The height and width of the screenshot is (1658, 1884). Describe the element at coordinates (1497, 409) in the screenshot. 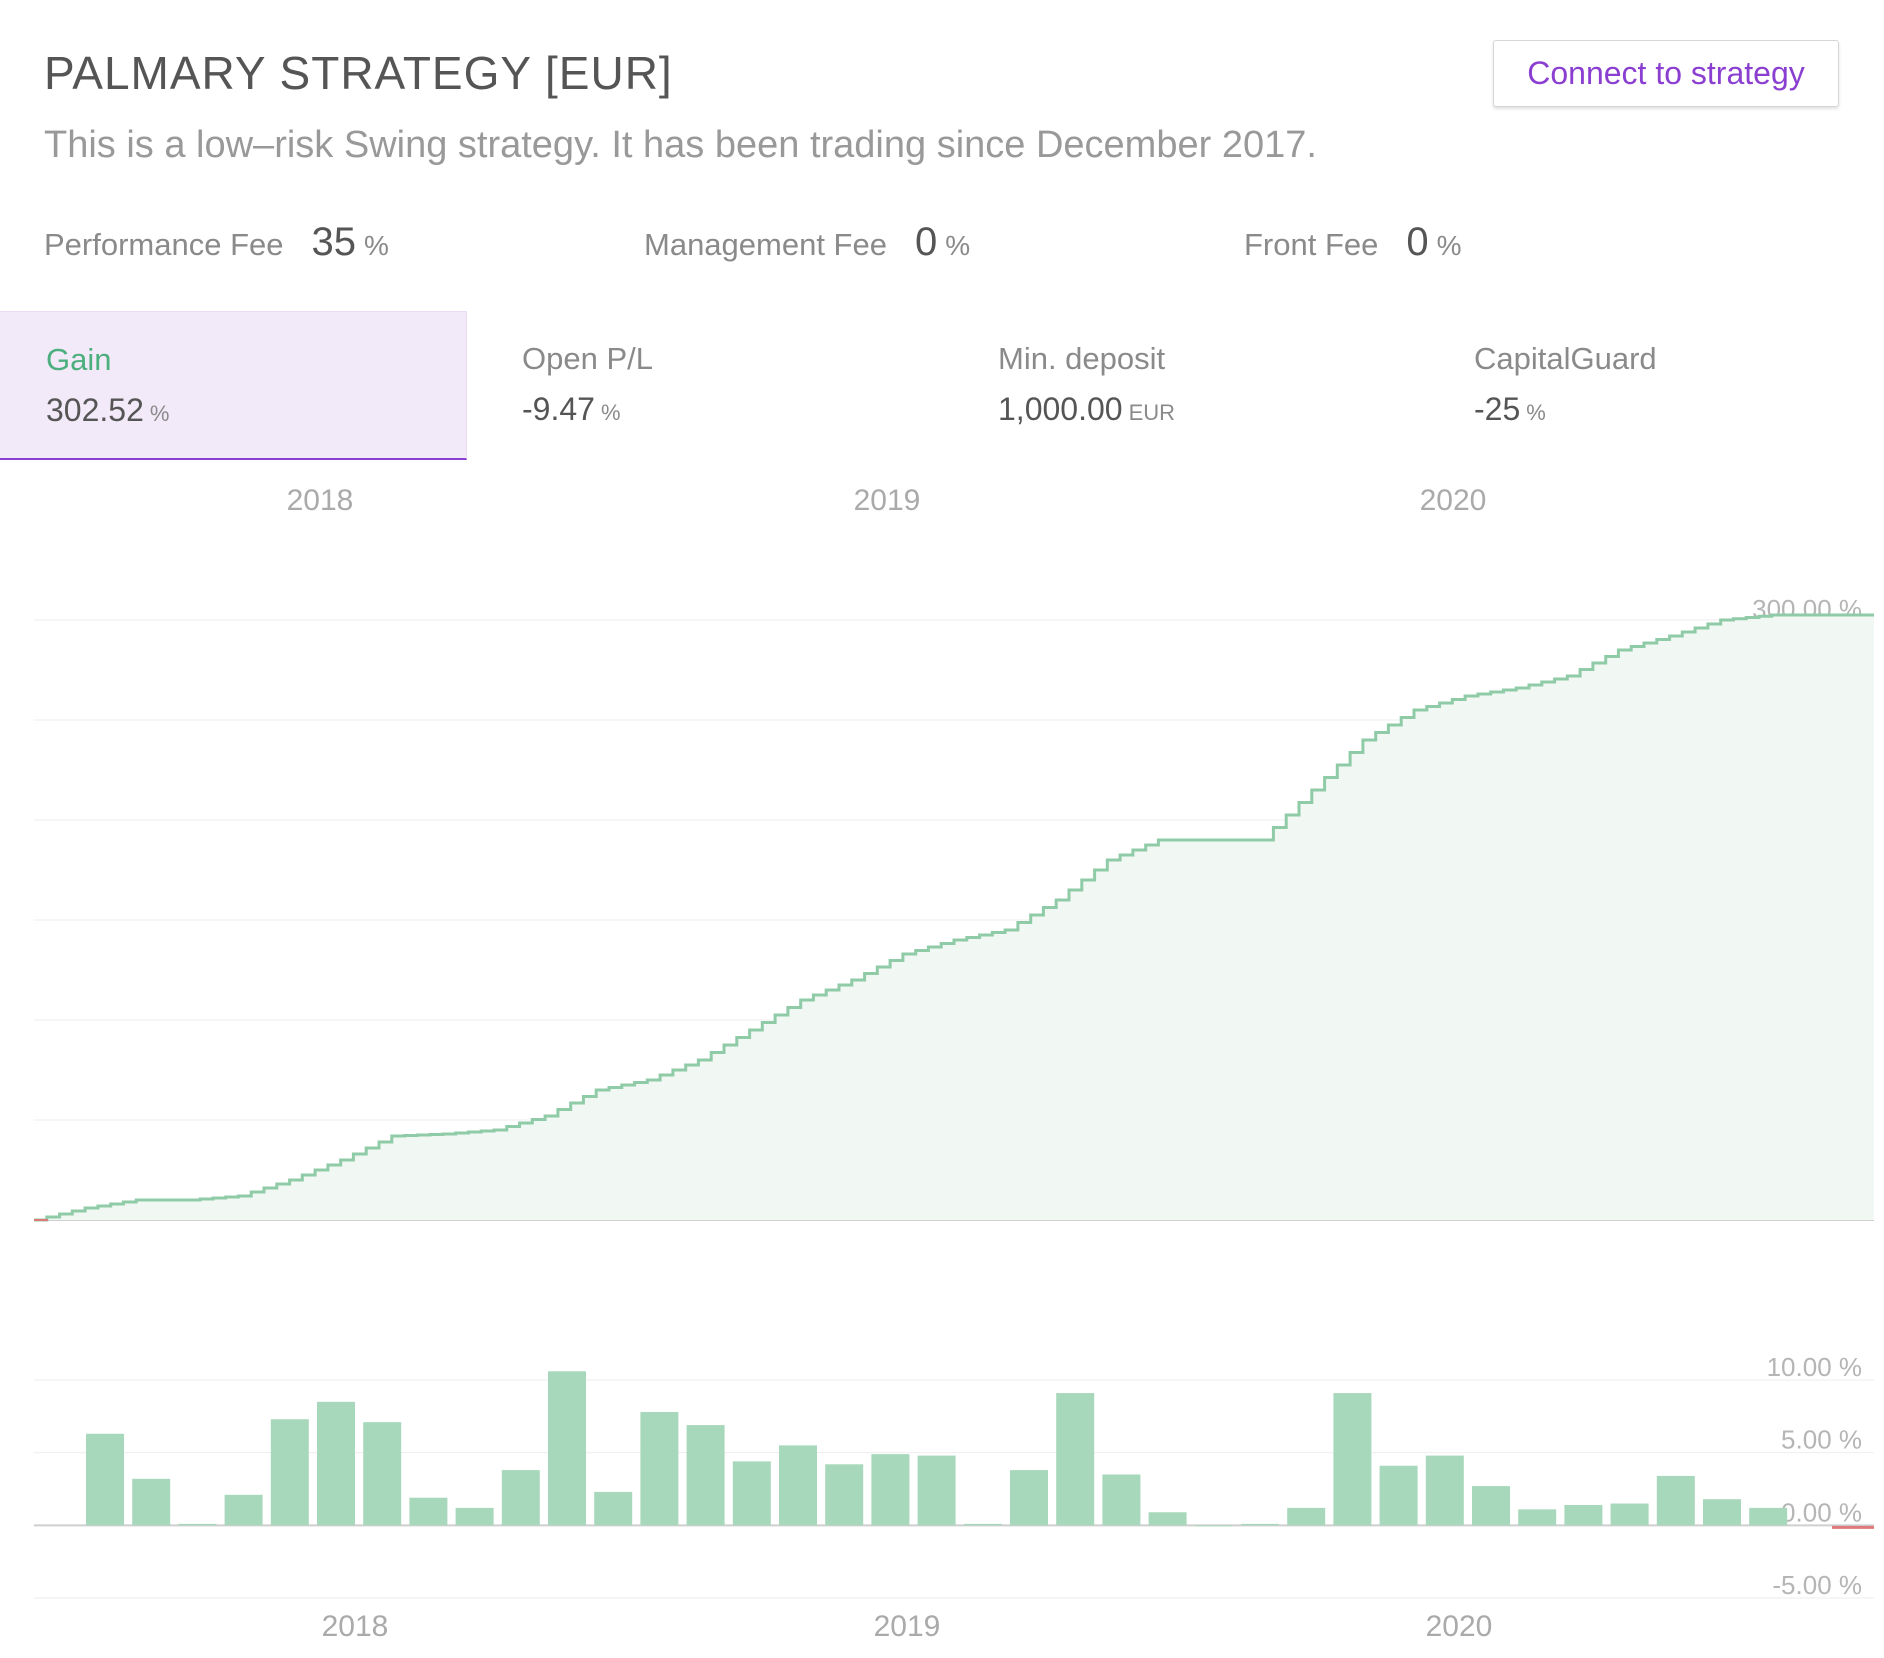

I see `stat-number: -25` at that location.